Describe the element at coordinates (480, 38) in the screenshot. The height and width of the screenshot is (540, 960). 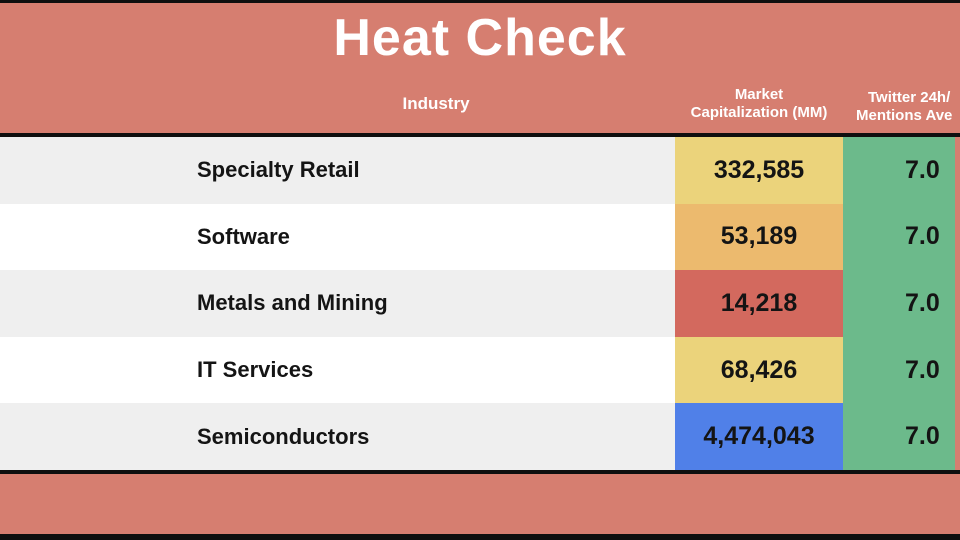
I see `page-title: Heat Check` at that location.